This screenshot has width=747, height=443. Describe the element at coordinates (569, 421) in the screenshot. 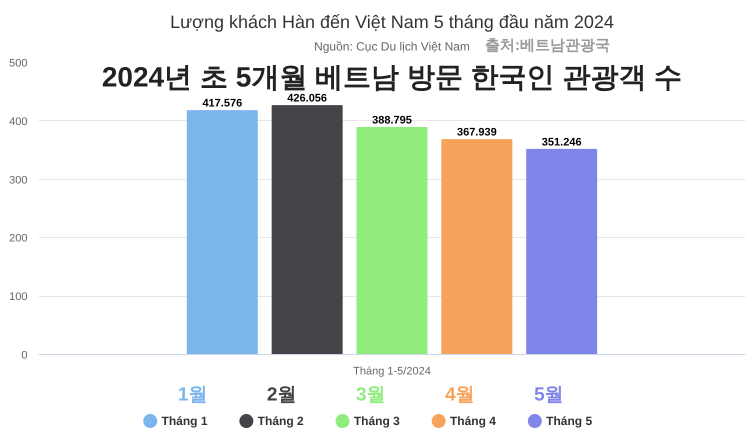

I see `legend-label: Tháng 5` at that location.